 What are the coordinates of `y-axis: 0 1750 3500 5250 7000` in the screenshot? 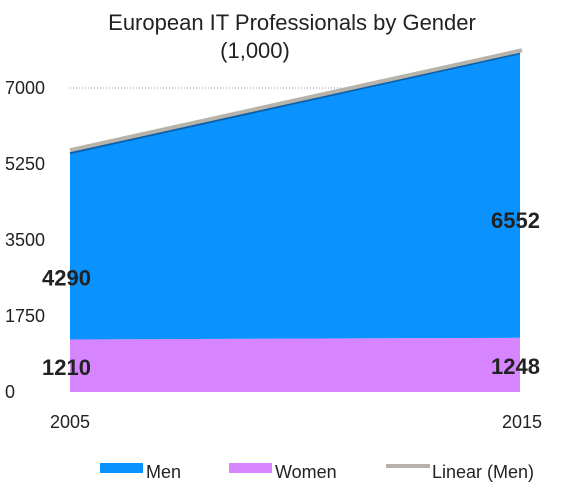 It's located at (25, 240).